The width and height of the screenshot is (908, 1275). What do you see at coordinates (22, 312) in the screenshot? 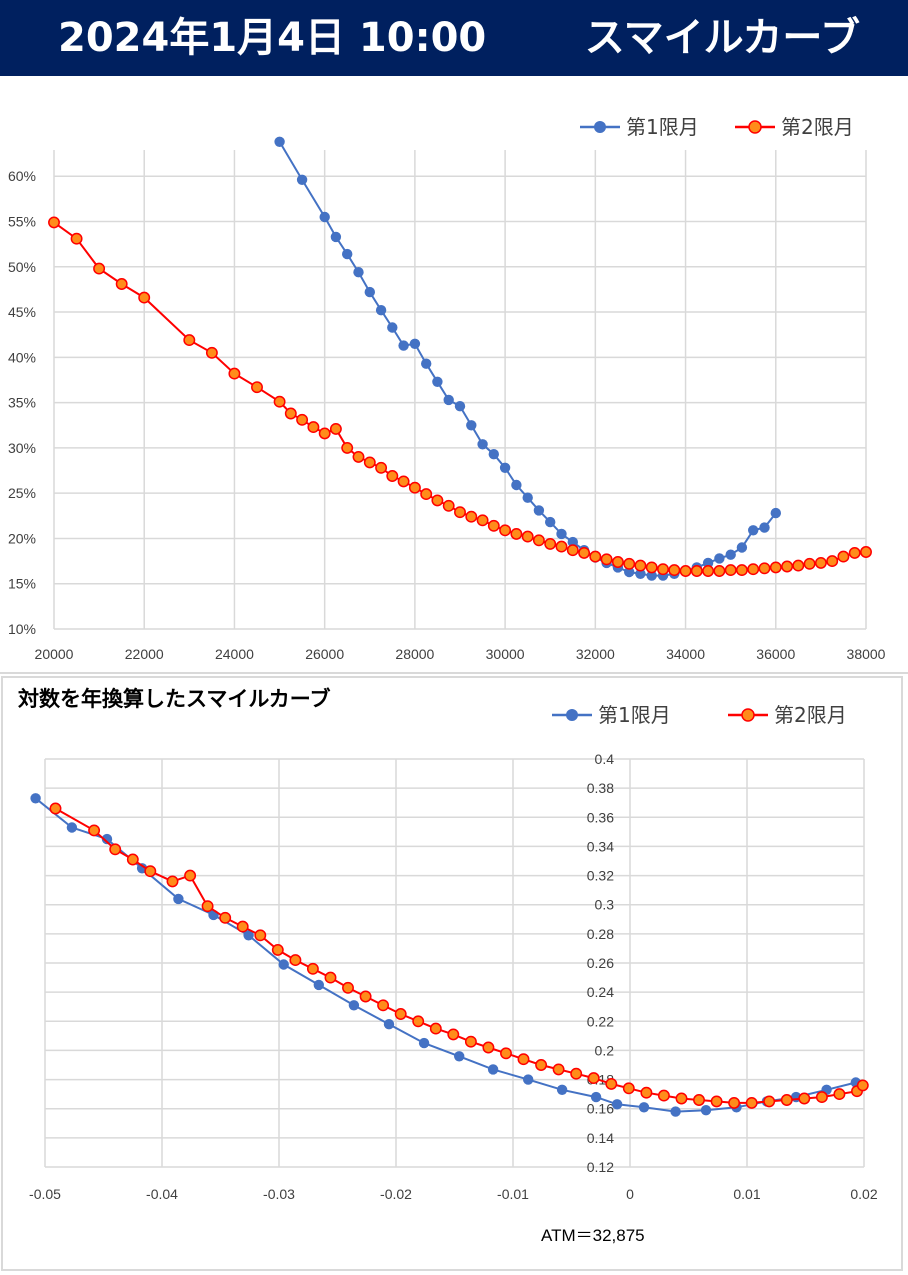
I see `y-tick-label: 45%` at bounding box center [22, 312].